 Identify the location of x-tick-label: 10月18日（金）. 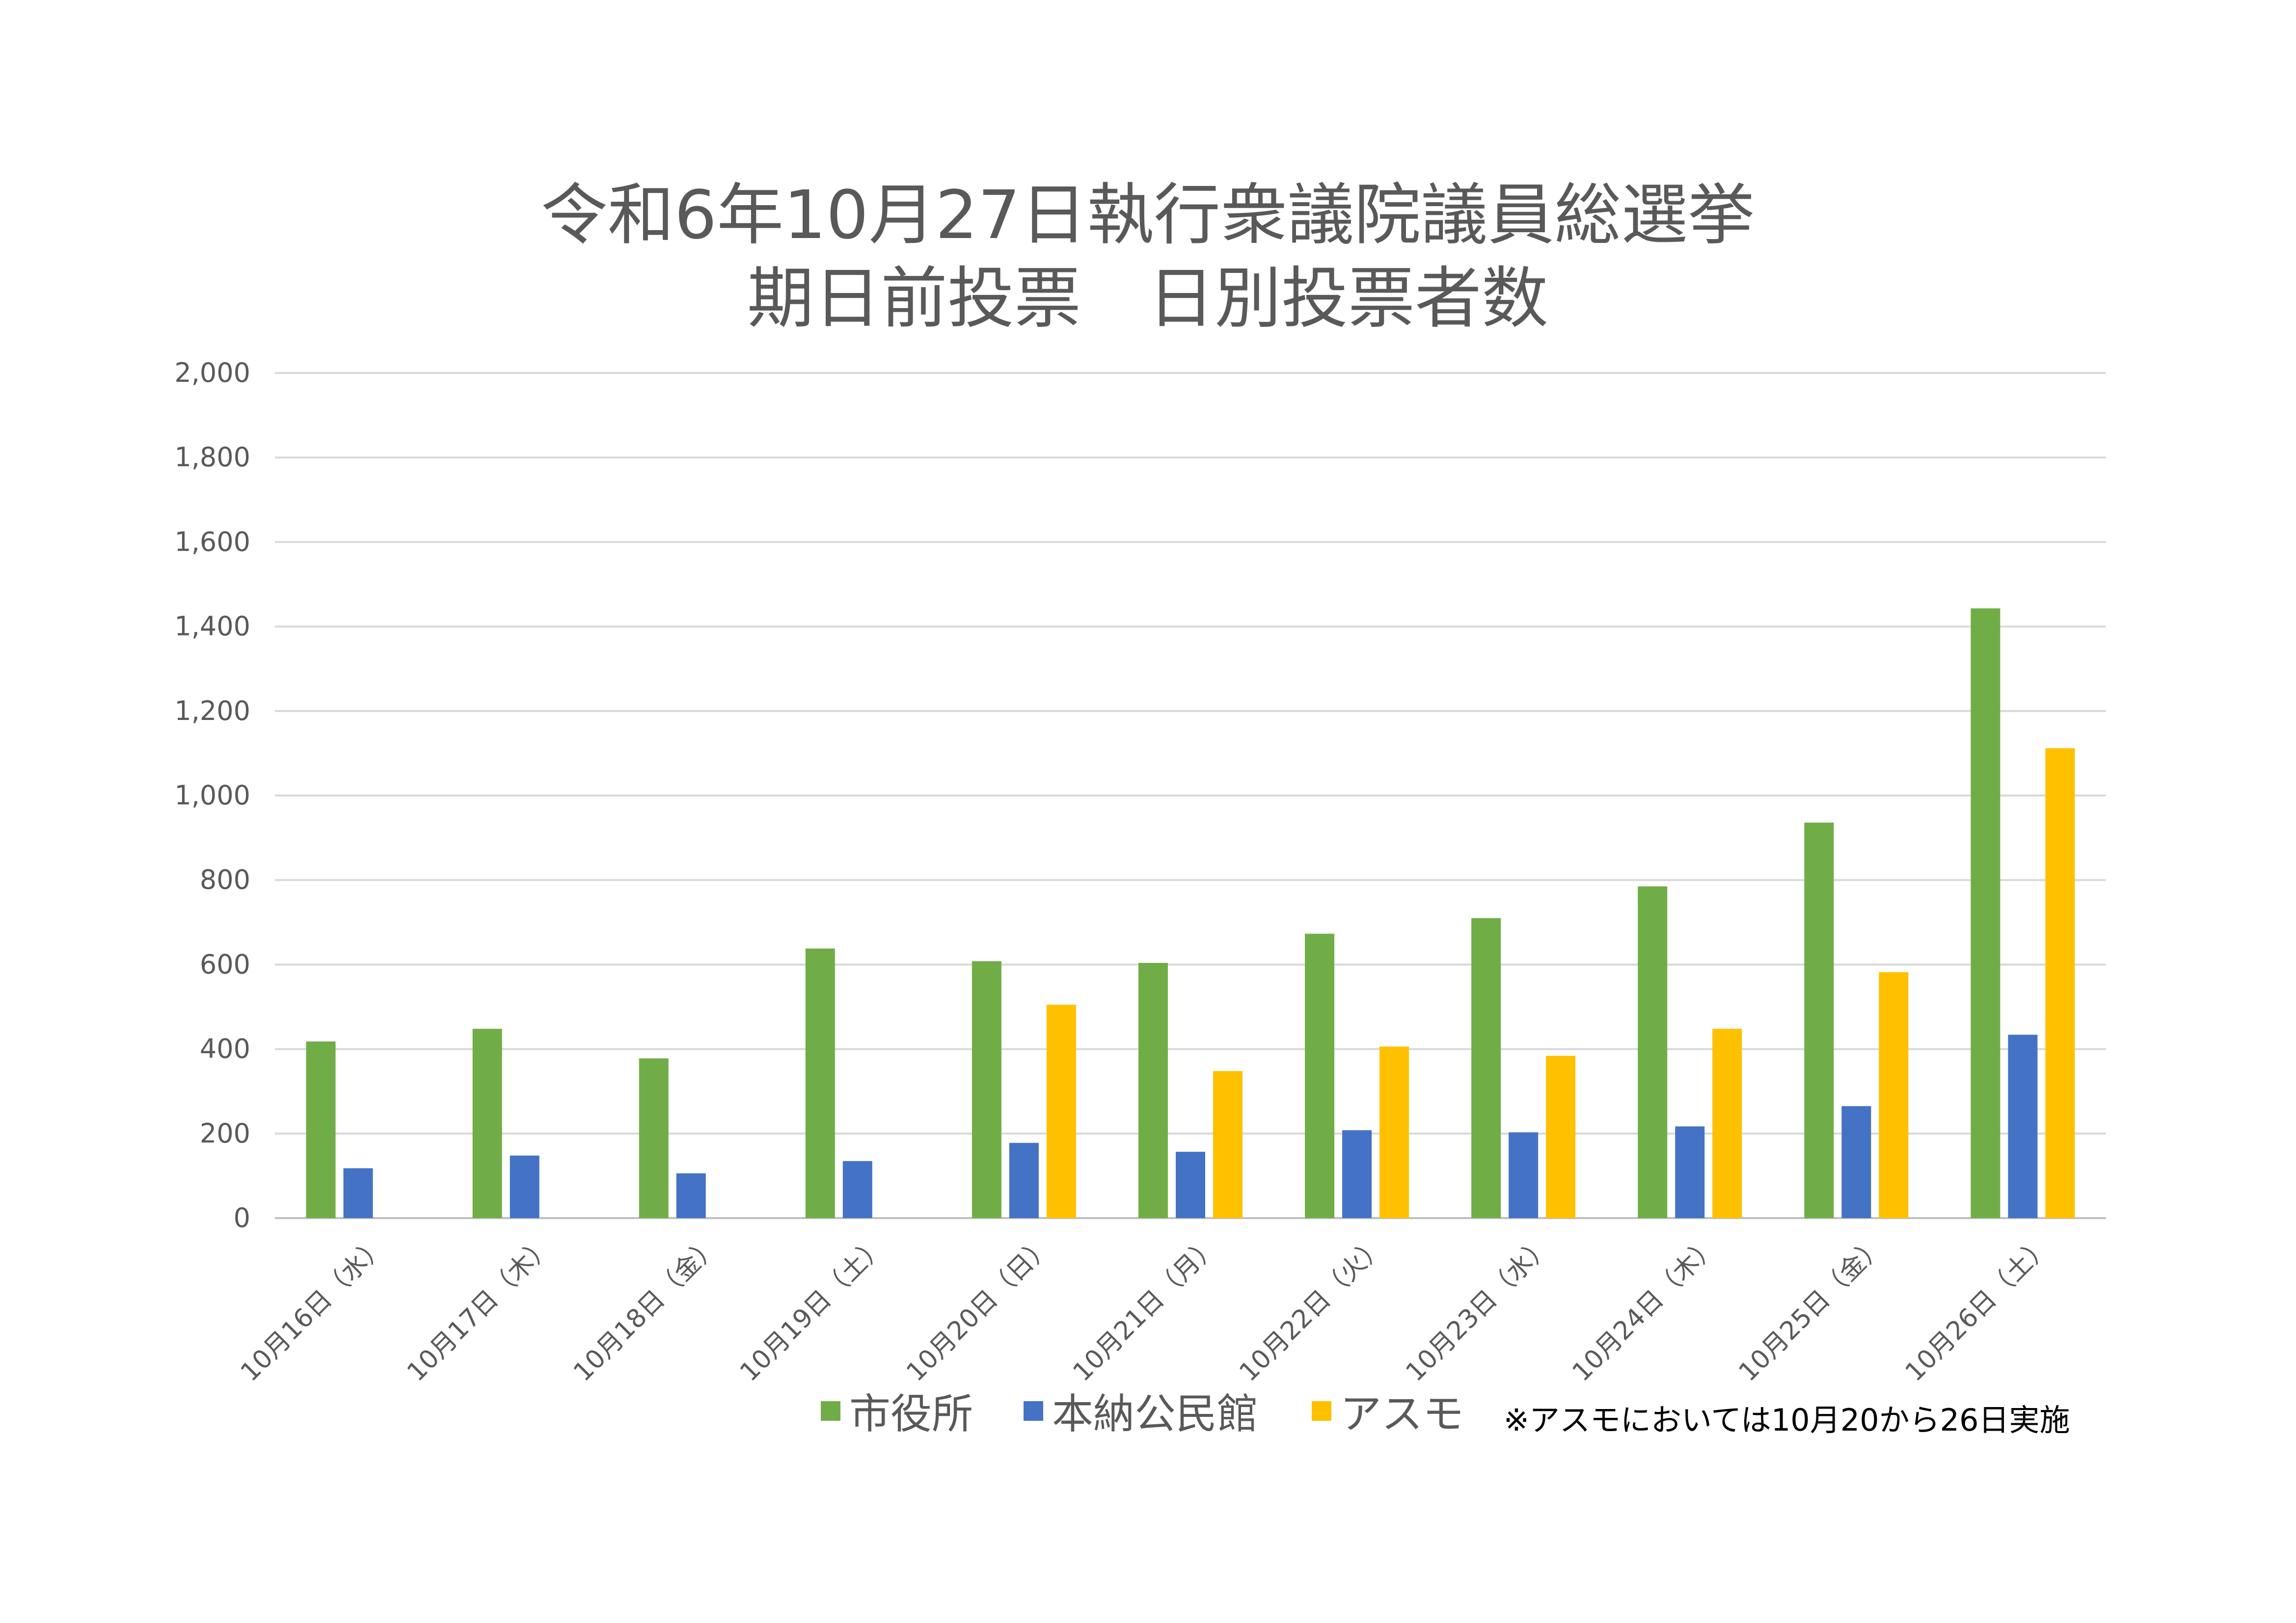
(646, 1308).